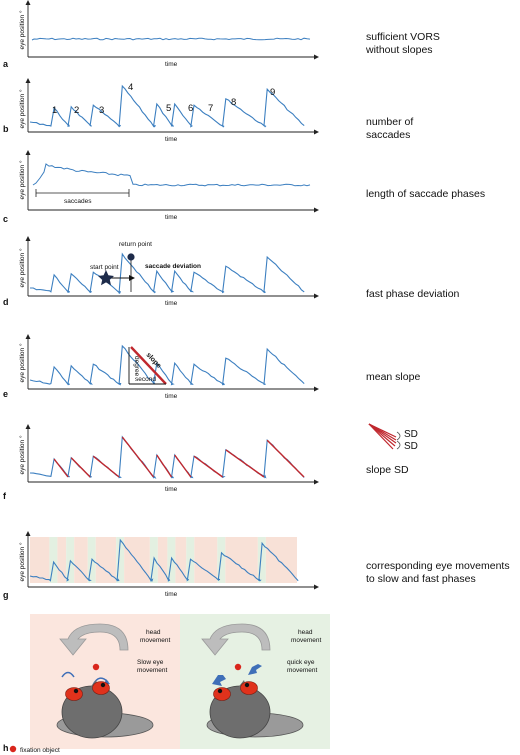 This screenshot has width=520, height=755. Describe the element at coordinates (171, 594) in the screenshot. I see `panel-g-x-axis-label: time` at that location.